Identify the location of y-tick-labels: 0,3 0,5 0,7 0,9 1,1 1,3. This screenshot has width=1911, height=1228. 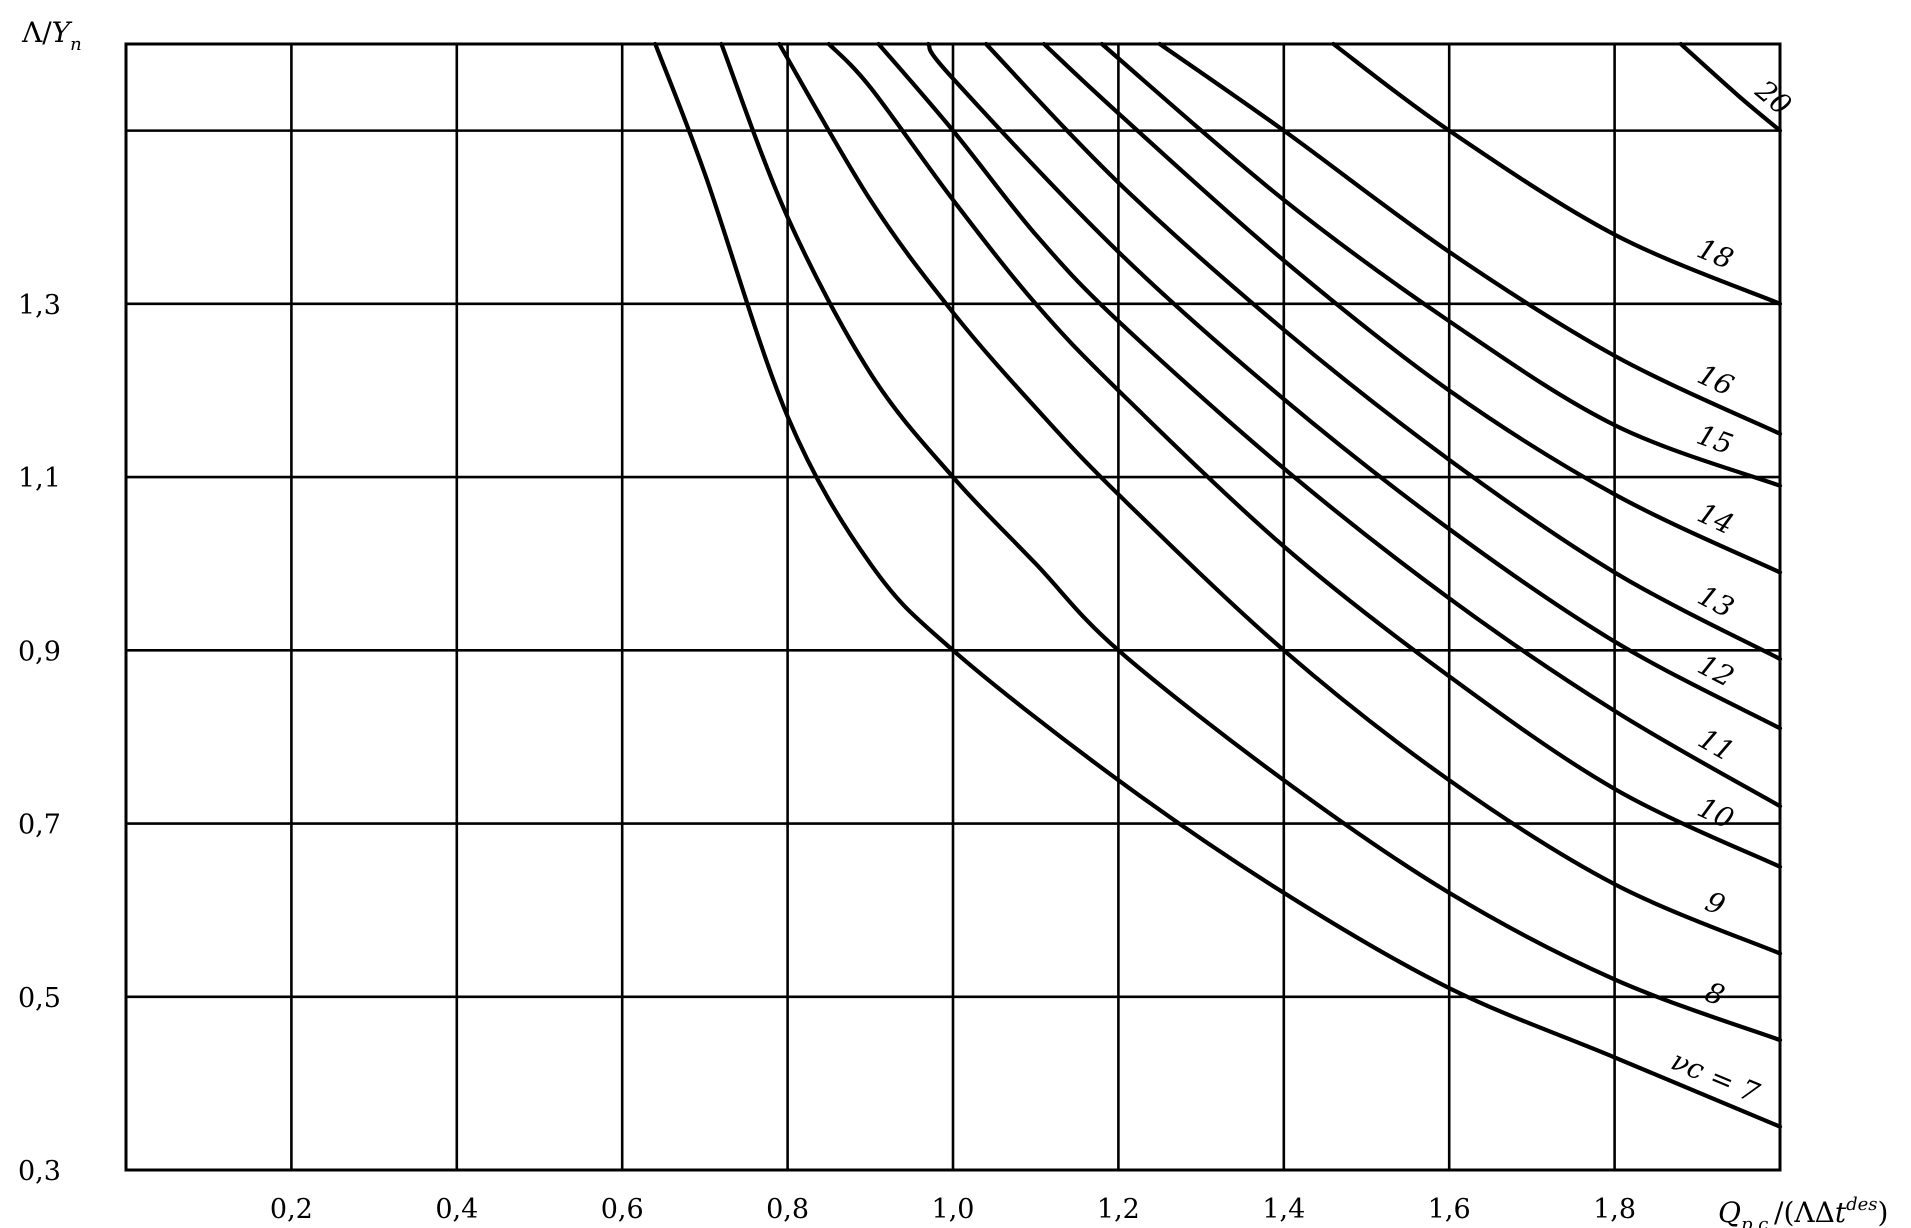
(39, 738).